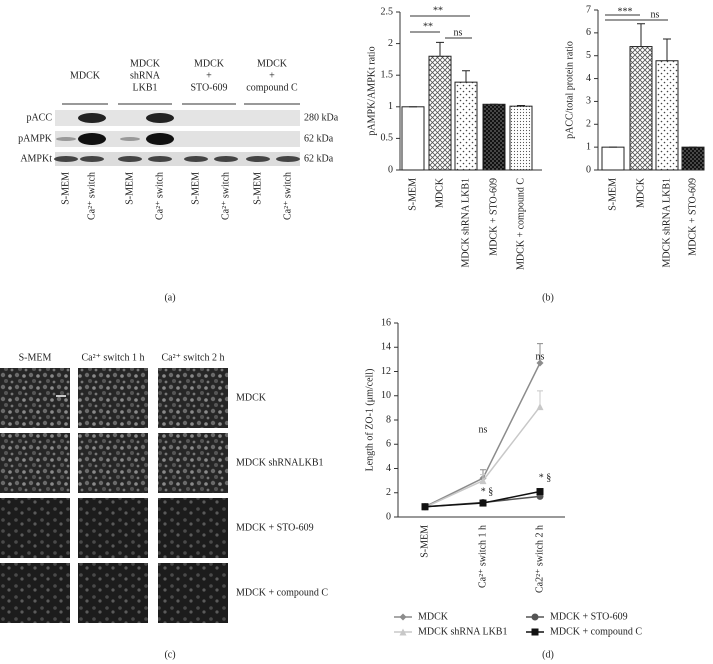  I want to click on panel-label: (c), so click(169, 654).